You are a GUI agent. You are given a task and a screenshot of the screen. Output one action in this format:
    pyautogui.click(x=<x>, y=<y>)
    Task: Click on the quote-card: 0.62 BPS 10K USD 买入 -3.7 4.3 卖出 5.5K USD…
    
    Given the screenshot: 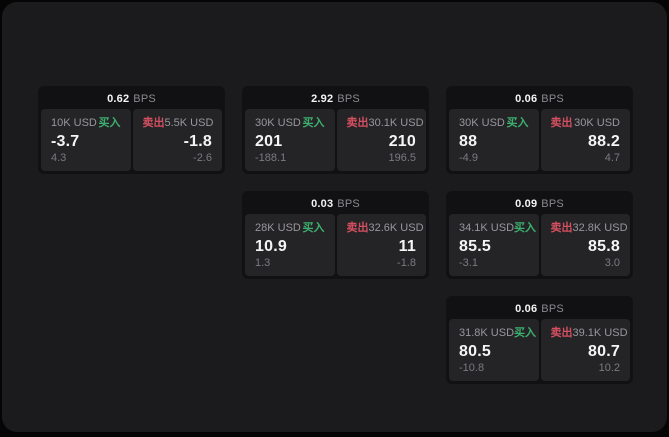 What is the action you would take?
    pyautogui.click(x=131, y=130)
    